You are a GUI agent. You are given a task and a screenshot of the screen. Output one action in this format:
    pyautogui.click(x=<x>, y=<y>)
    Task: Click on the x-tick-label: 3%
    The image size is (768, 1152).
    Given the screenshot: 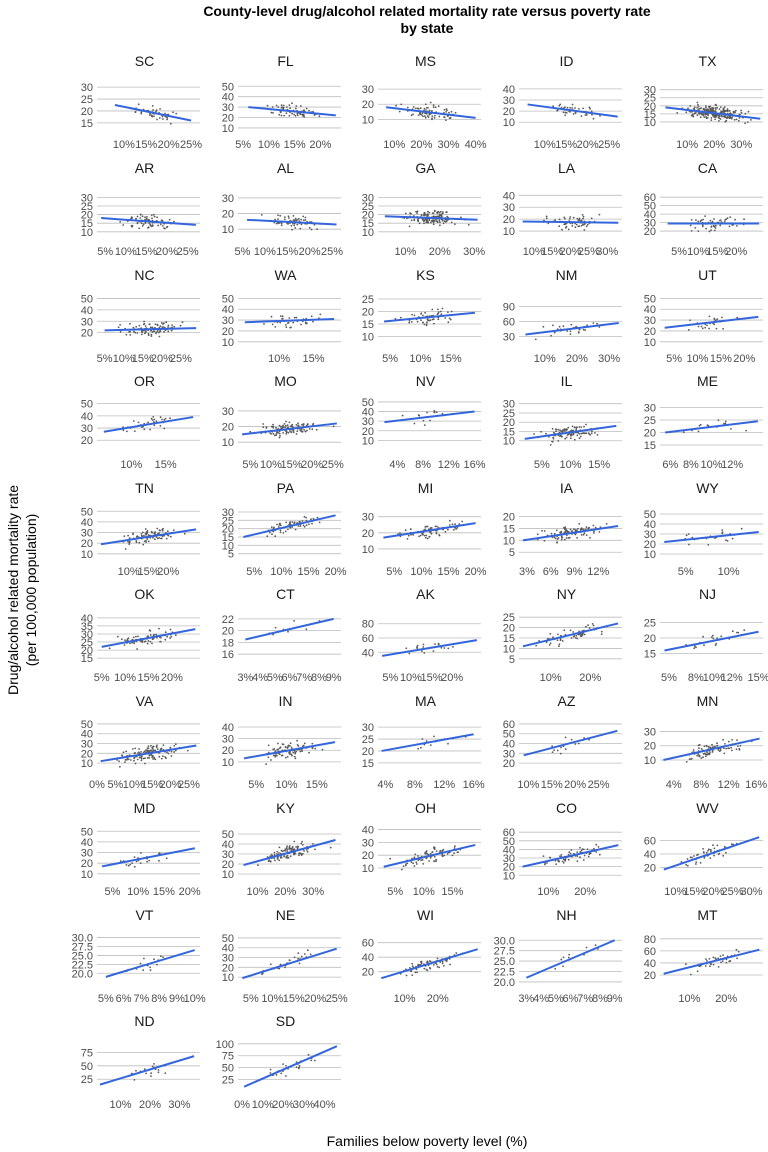 What is the action you would take?
    pyautogui.click(x=526, y=999)
    